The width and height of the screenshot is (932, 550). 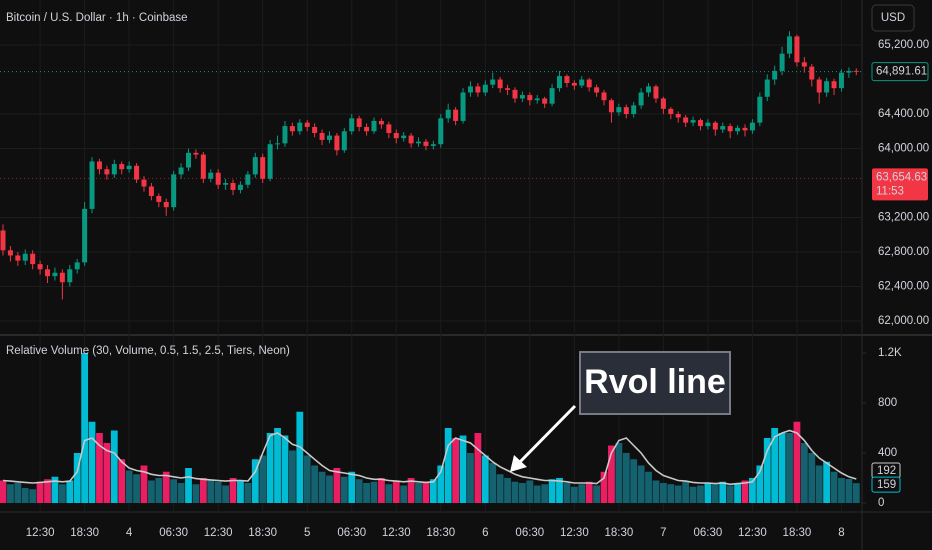 I want to click on x-tick-label: 18:30, so click(x=440, y=533).